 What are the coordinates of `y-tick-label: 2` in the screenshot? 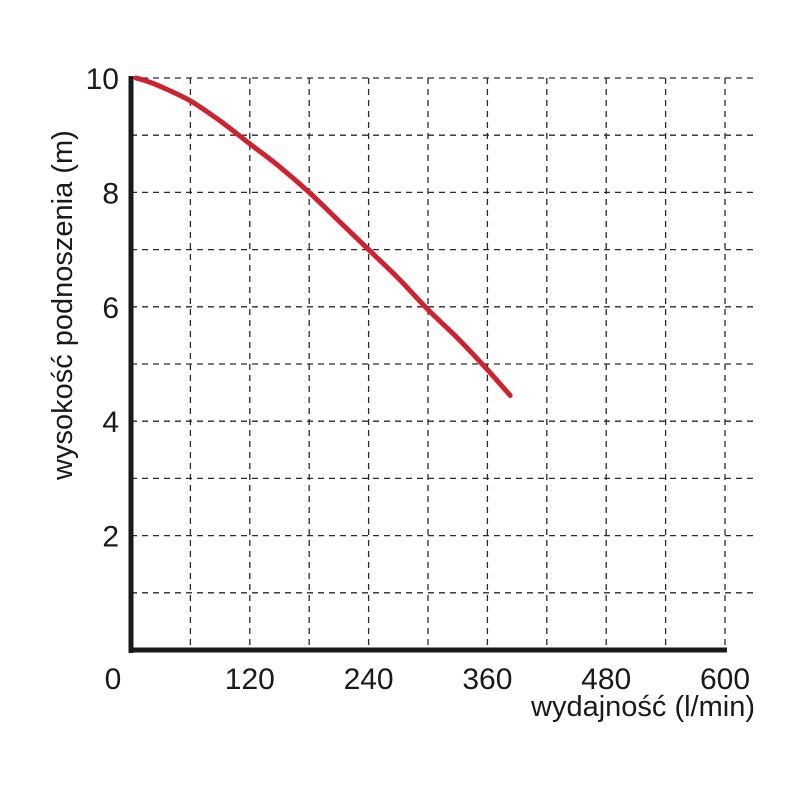 It's located at (110, 537).